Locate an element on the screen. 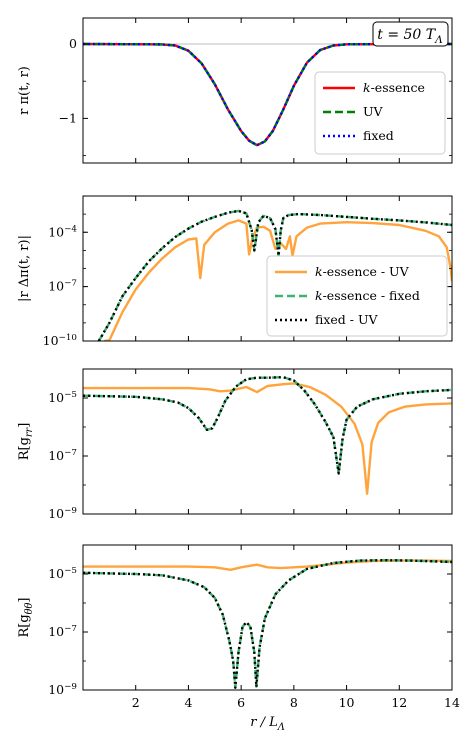 The image size is (471, 753). y-axis-label: |r Δπ(t, r)| is located at coordinates (24, 268).